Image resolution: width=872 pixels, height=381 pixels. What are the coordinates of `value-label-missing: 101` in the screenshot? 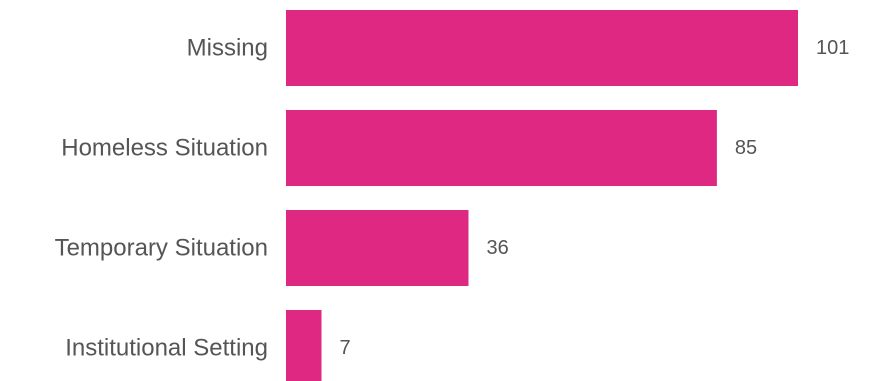 It's located at (832, 48).